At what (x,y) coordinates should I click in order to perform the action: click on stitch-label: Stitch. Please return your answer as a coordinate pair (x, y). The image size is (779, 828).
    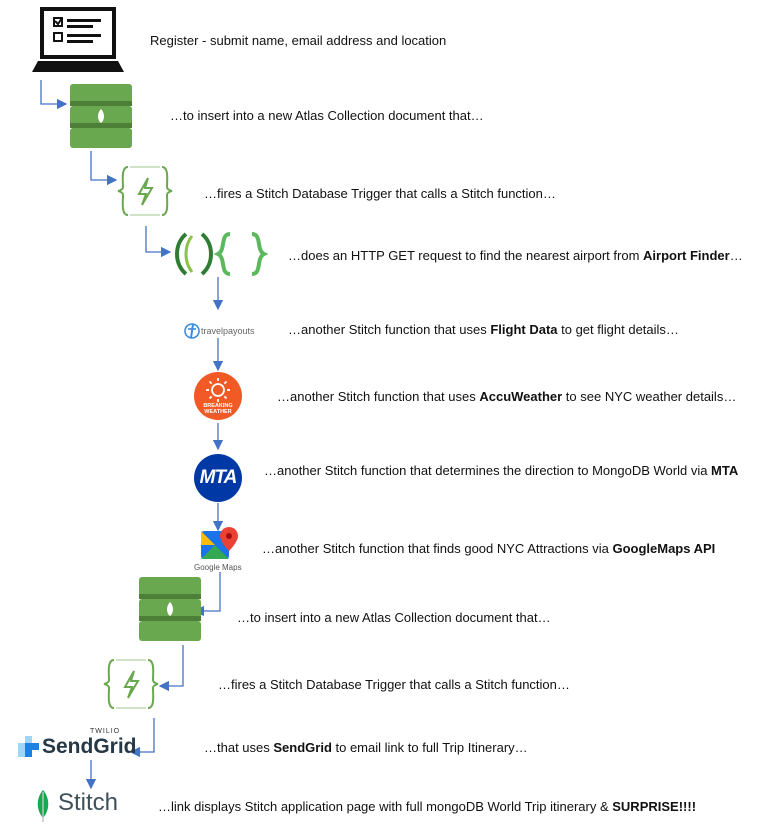
    Looking at the image, I should click on (88, 802).